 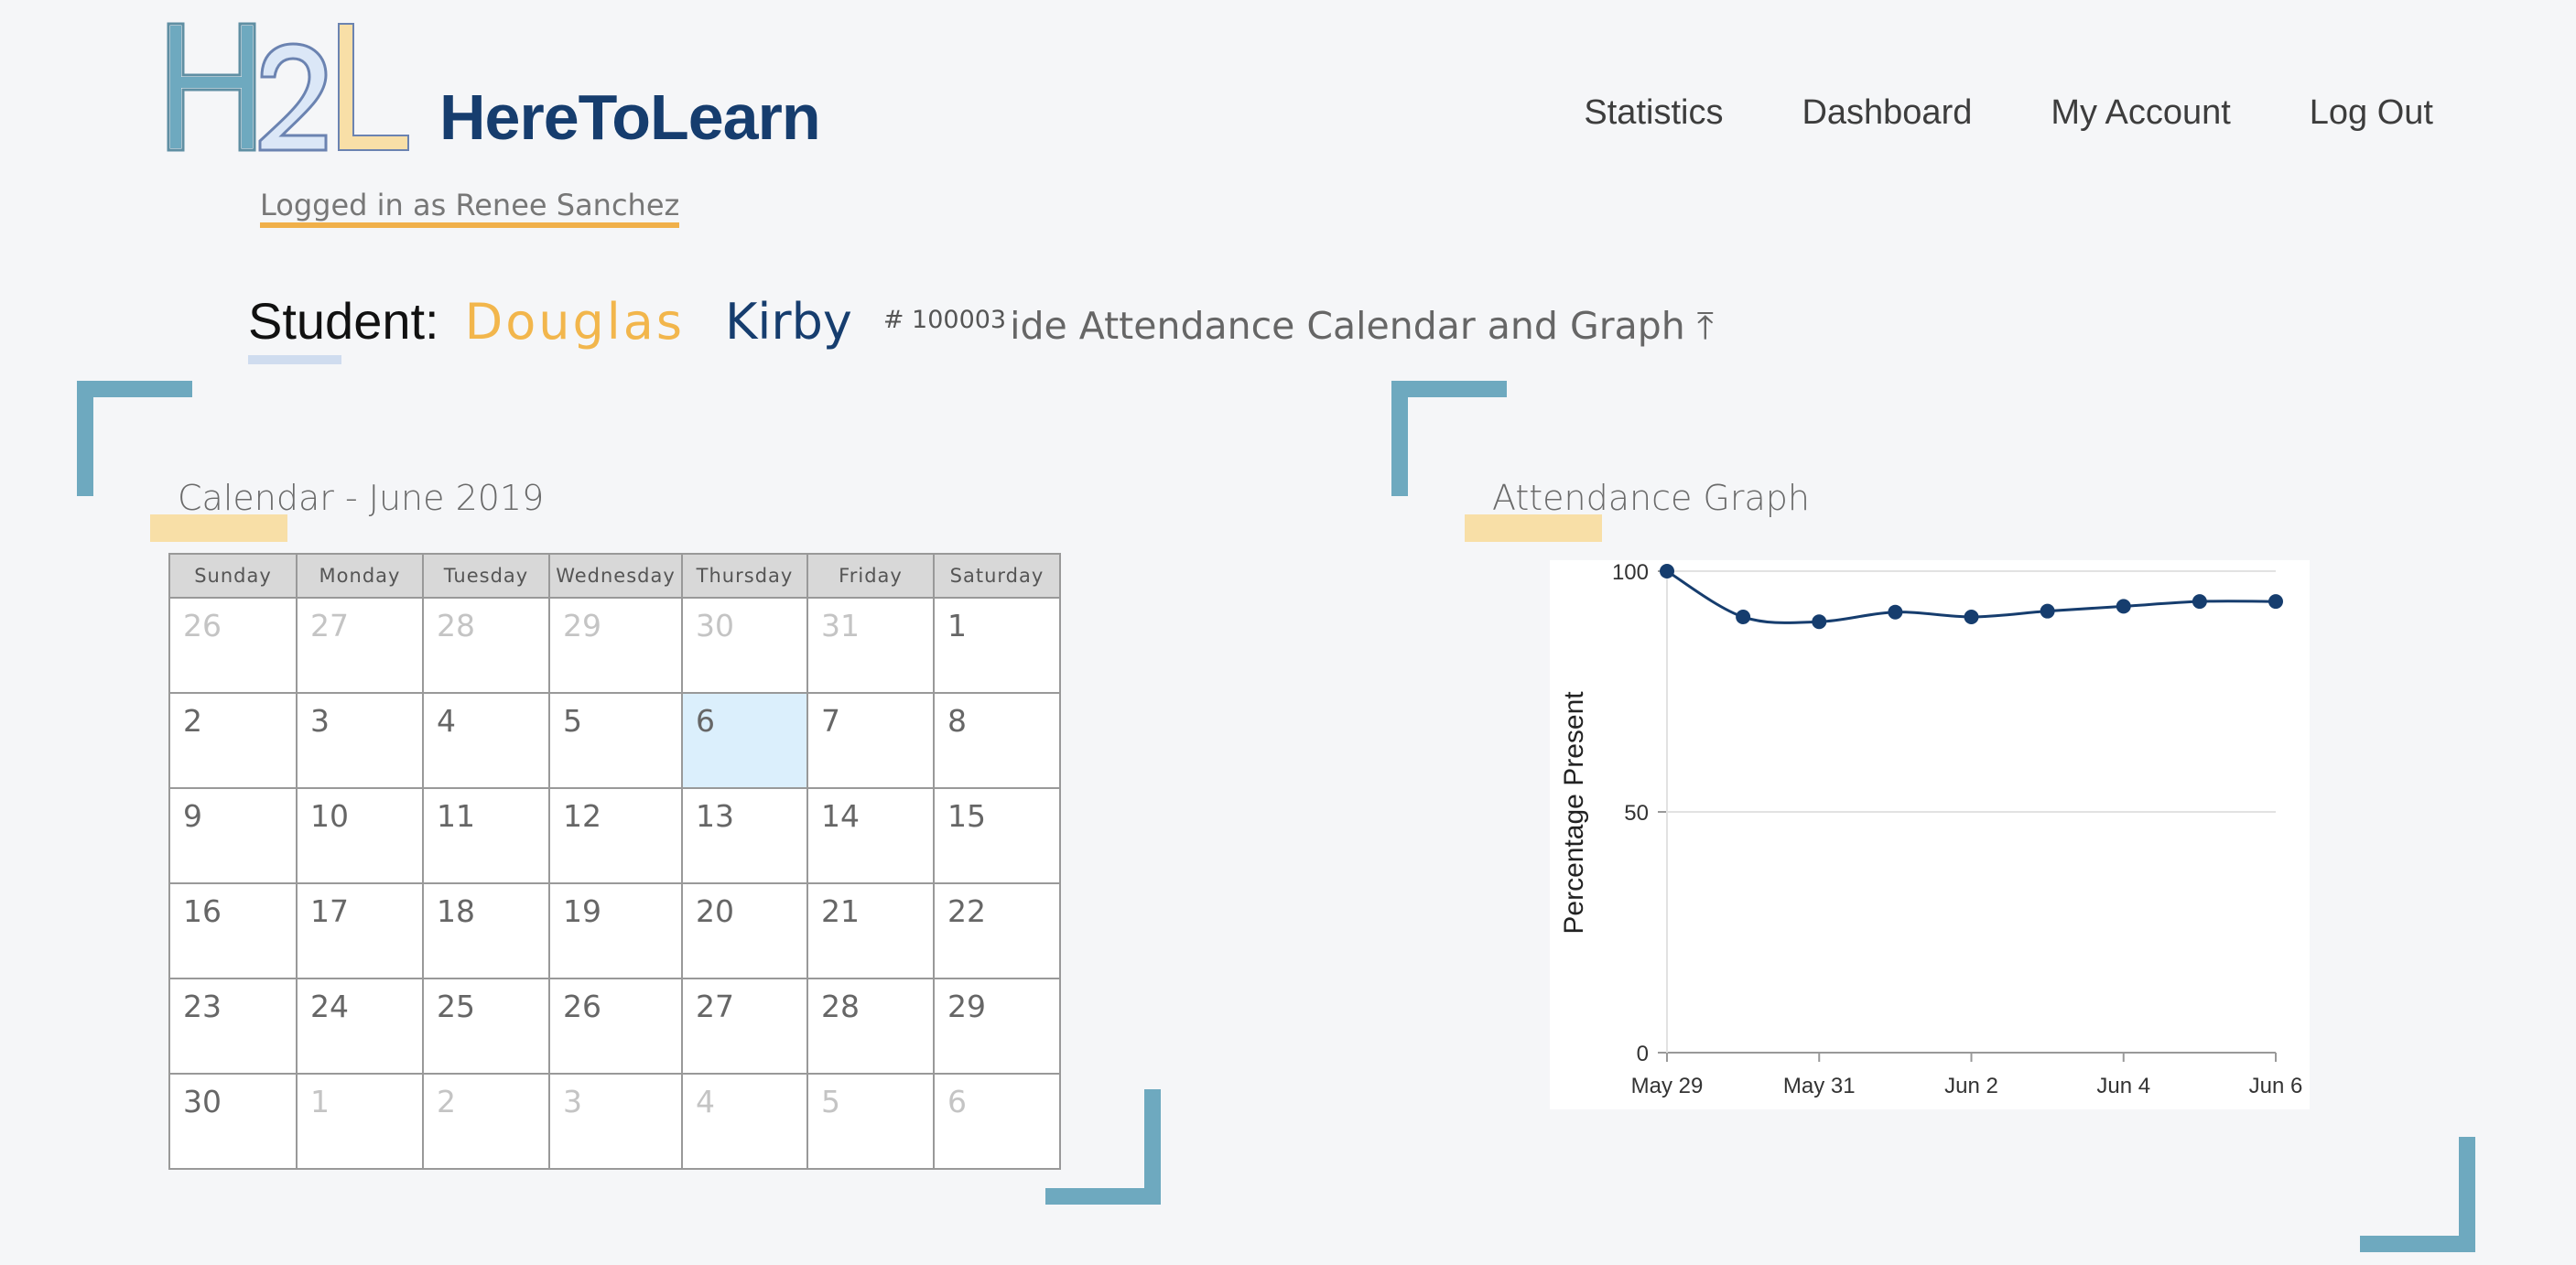 I want to click on calendar-day: 14, so click(x=871, y=835).